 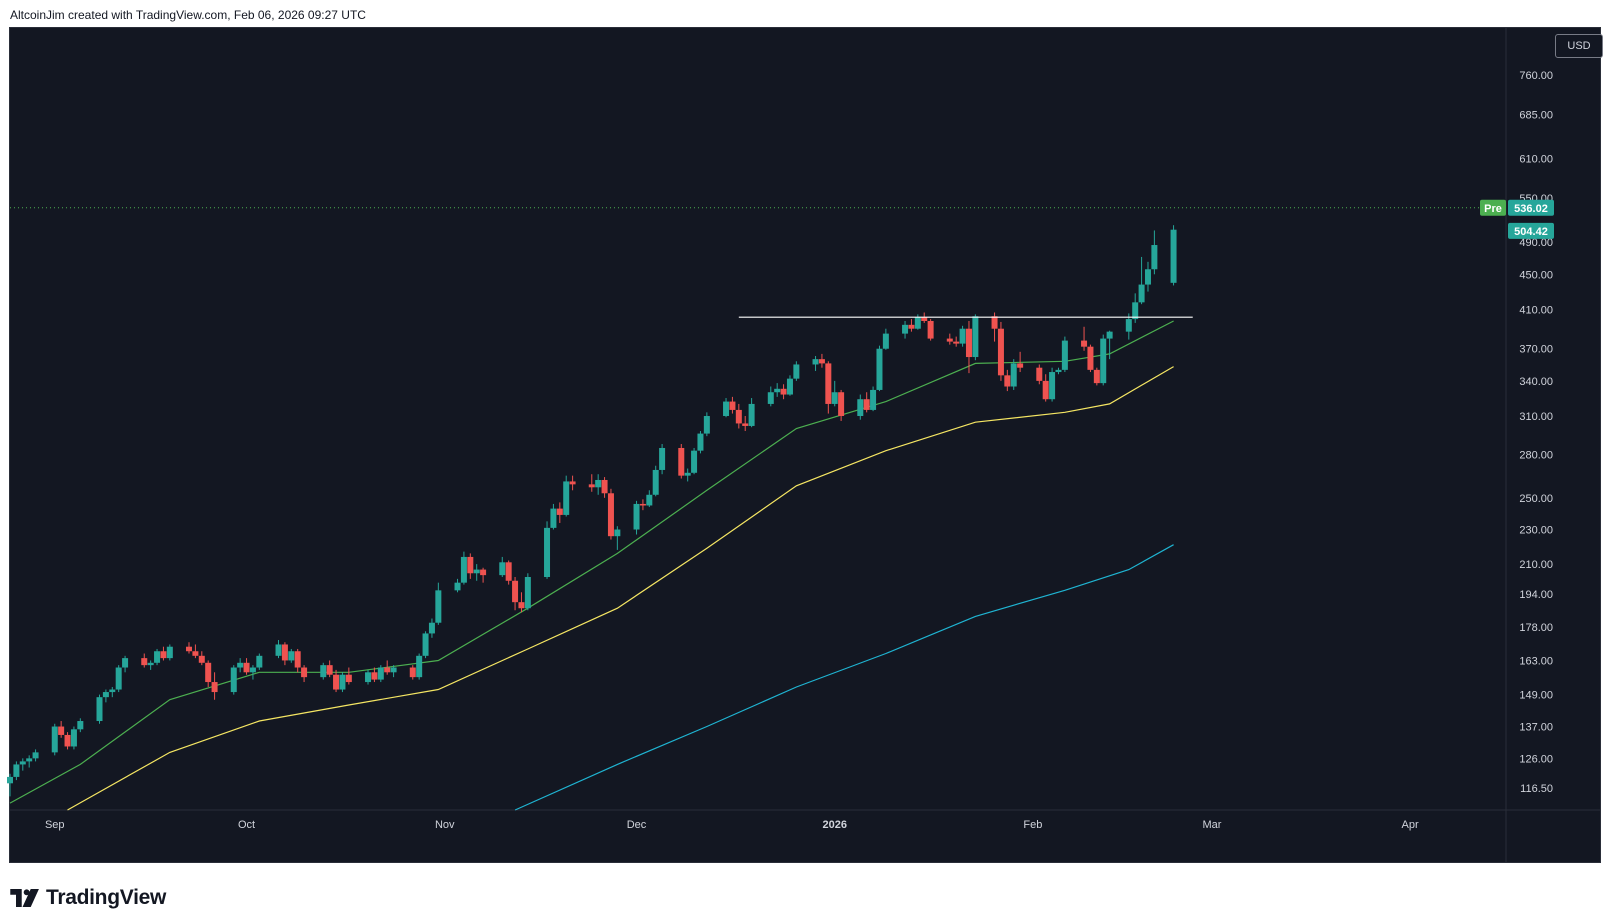 I want to click on price-tick-label: 250.00, so click(x=1536, y=499).